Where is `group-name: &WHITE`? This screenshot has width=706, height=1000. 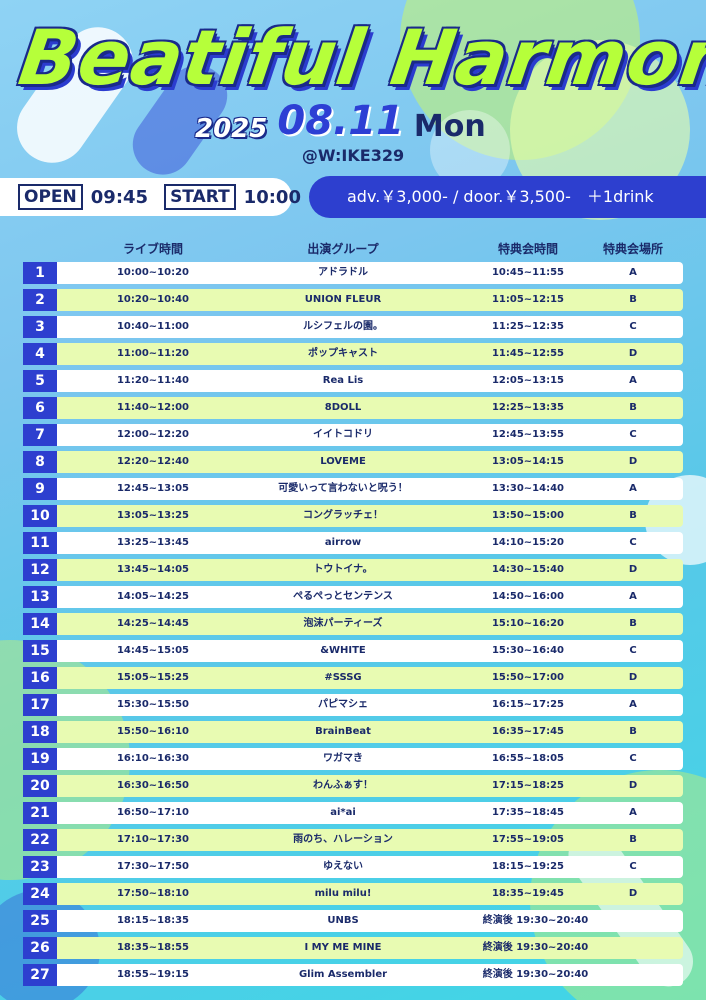
group-name: &WHITE is located at coordinates (343, 650).